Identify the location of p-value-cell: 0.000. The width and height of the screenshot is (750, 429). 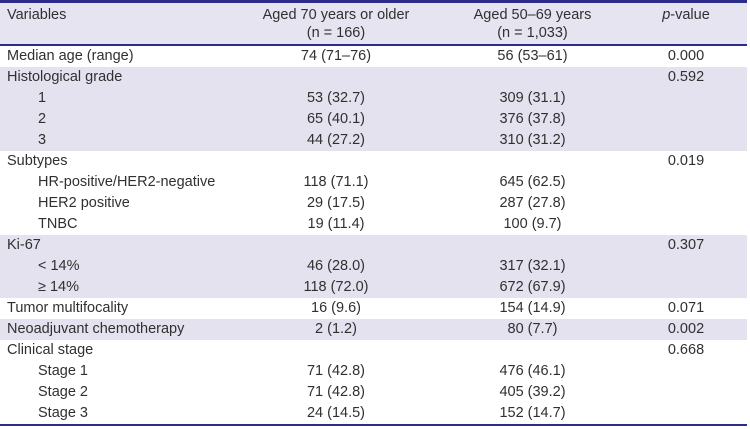
(686, 56).